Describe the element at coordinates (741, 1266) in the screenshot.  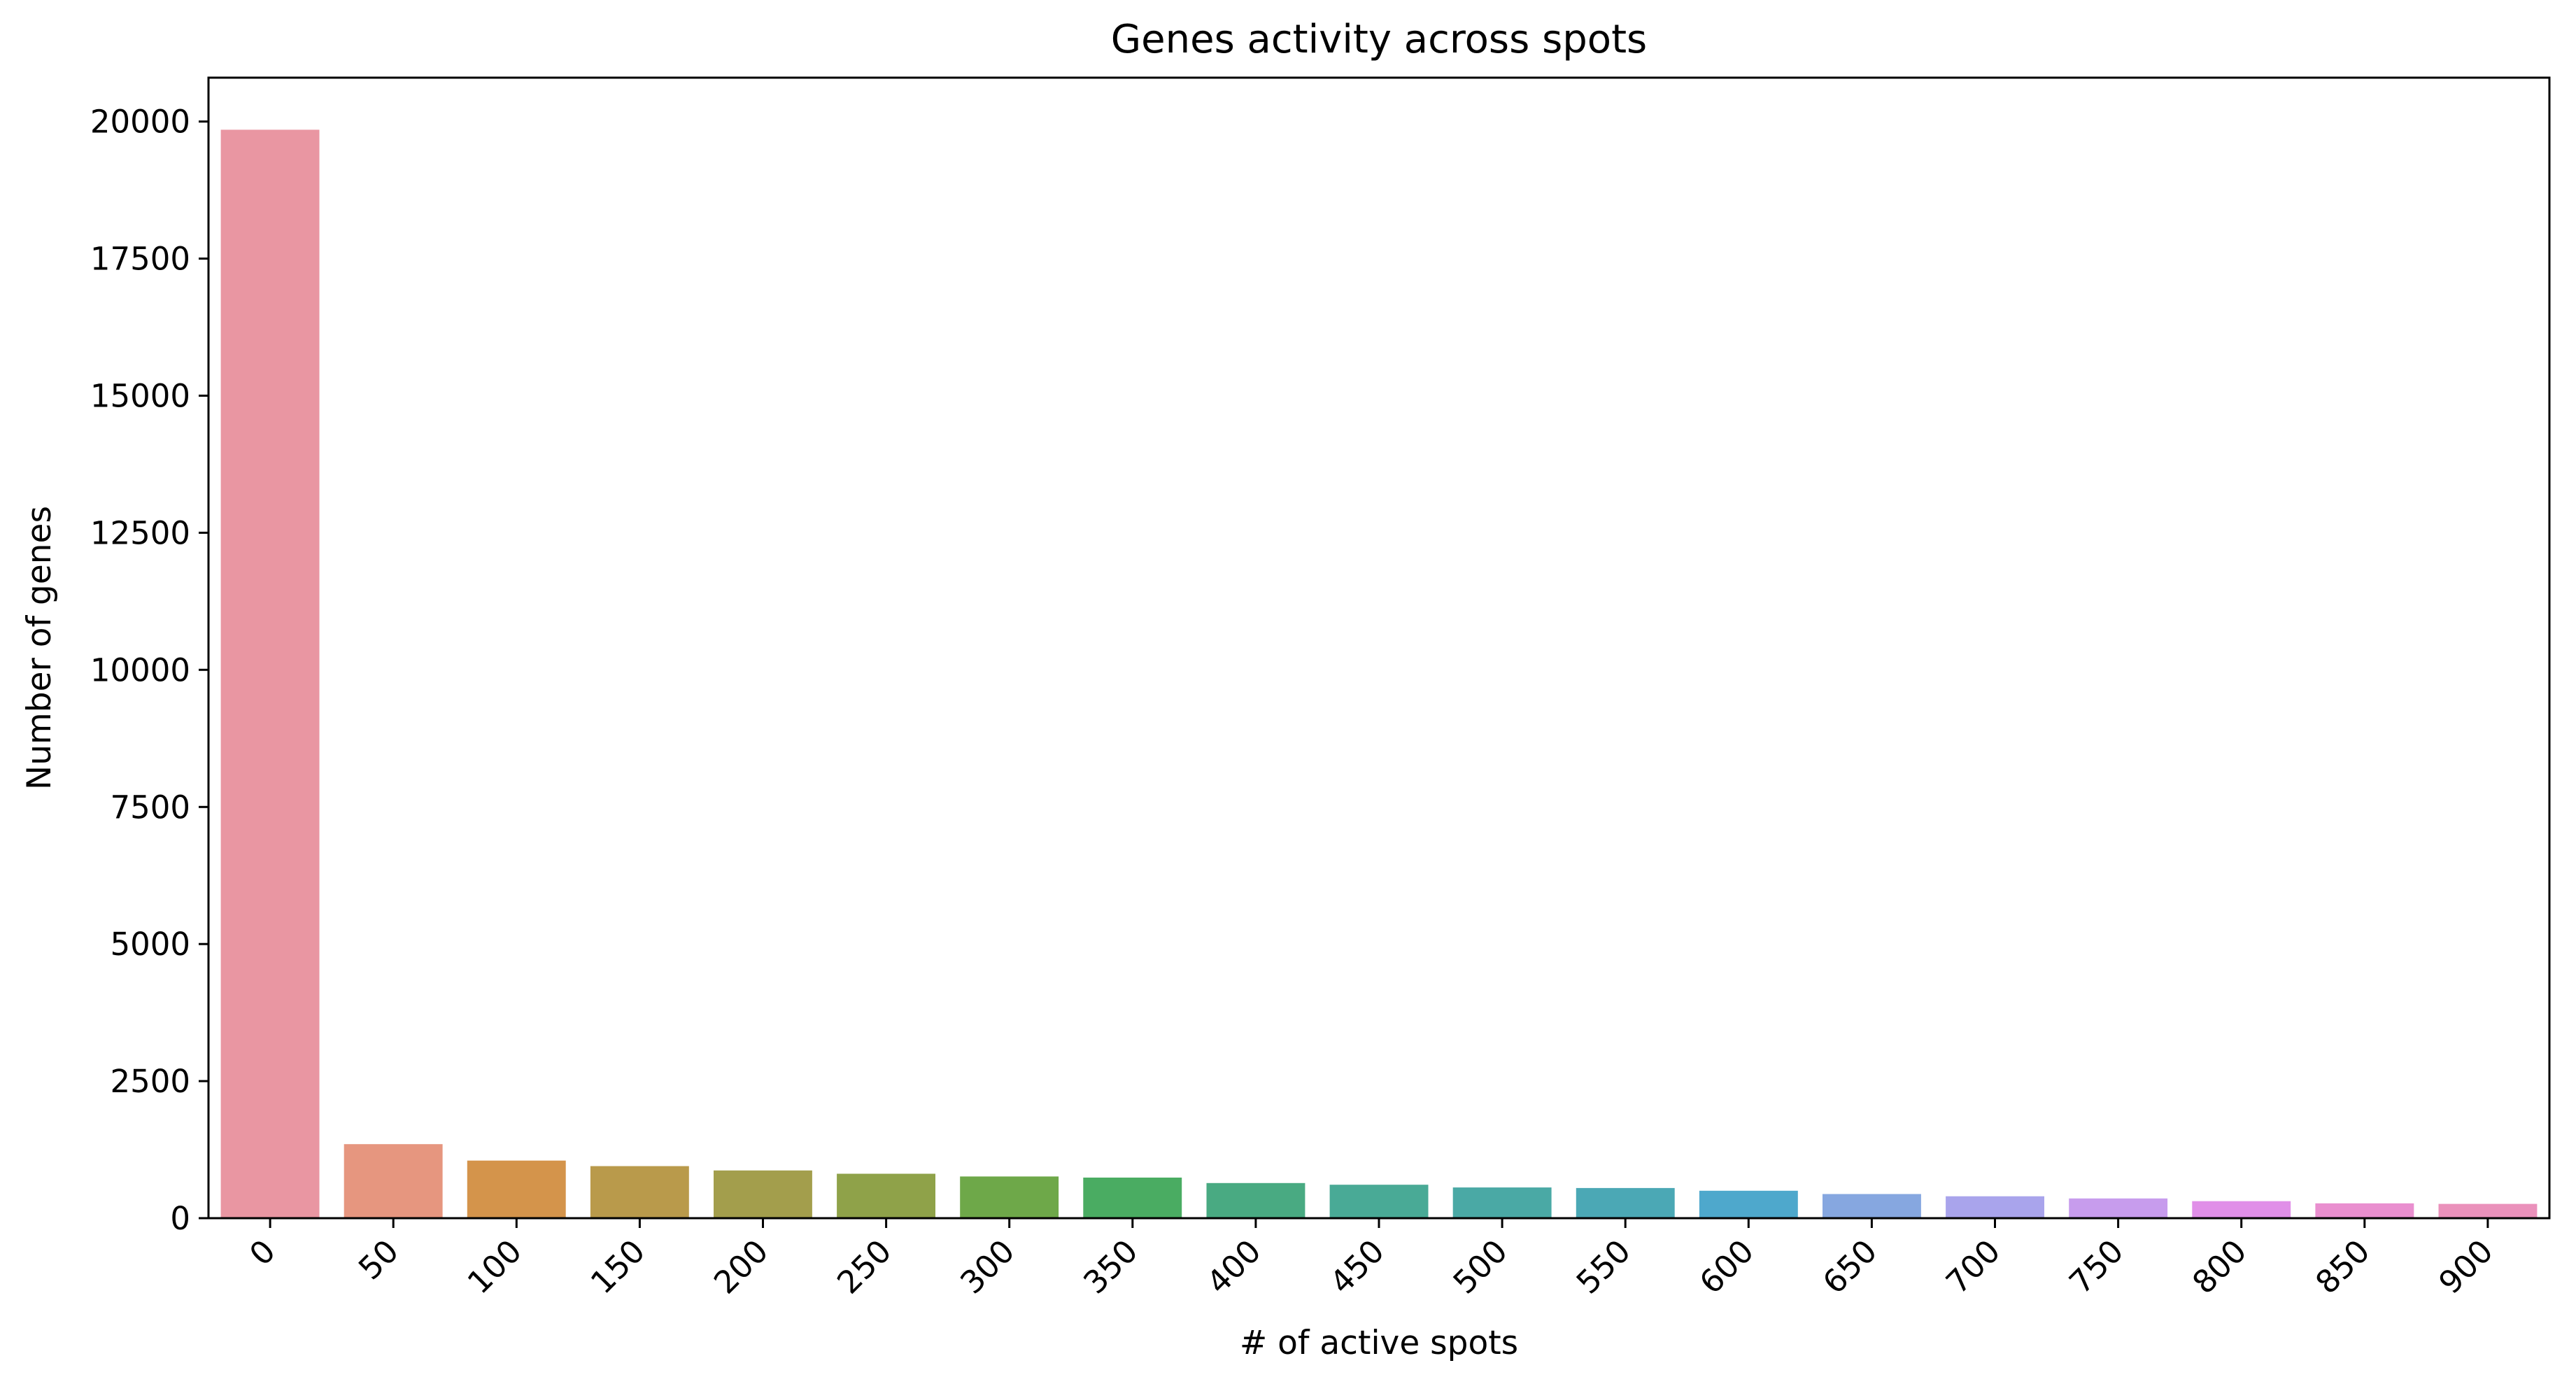
I see `x-tick-label: 200` at that location.